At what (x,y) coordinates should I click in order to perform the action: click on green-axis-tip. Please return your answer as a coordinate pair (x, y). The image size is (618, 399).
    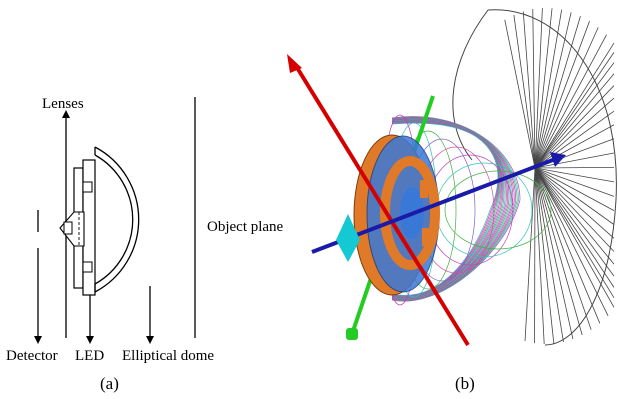
    Looking at the image, I should click on (352, 334).